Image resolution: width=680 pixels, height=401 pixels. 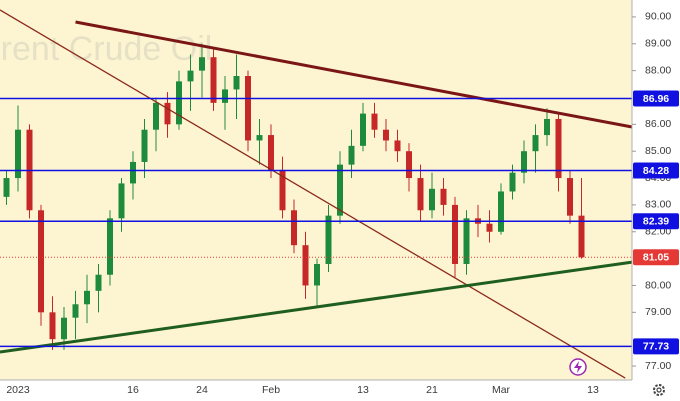 I want to click on level-label: 82.39, so click(x=656, y=222).